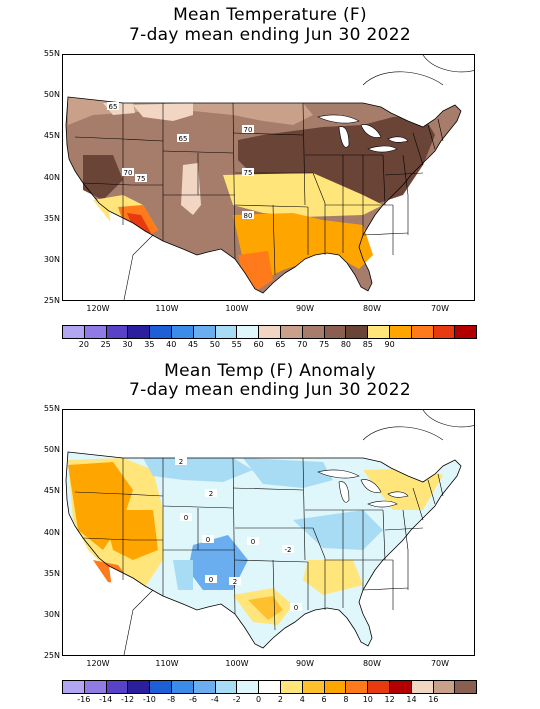 The width and height of the screenshot is (540, 709). Describe the element at coordinates (128, 172) in the screenshot. I see `map1-contour-label: 70` at that location.